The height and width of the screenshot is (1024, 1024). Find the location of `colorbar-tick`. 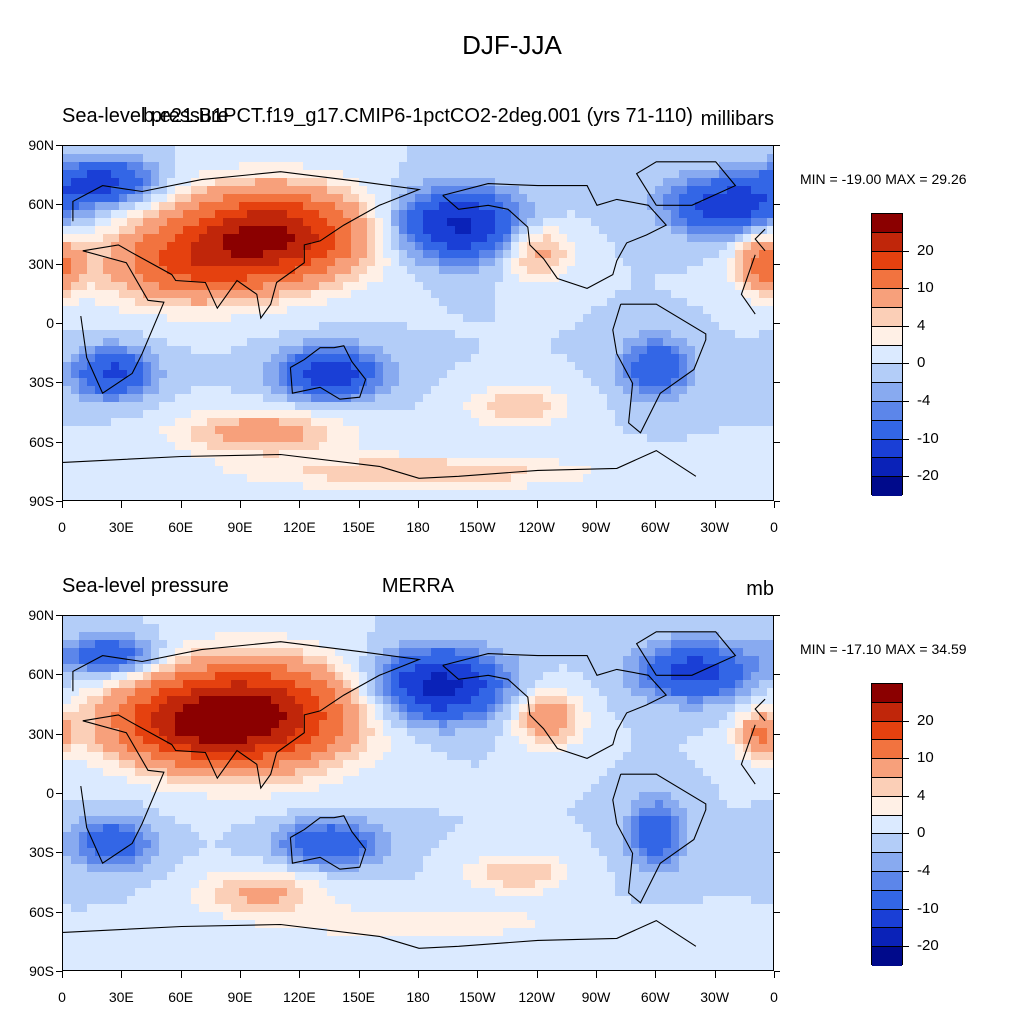

colorbar-tick is located at coordinates (906, 439).